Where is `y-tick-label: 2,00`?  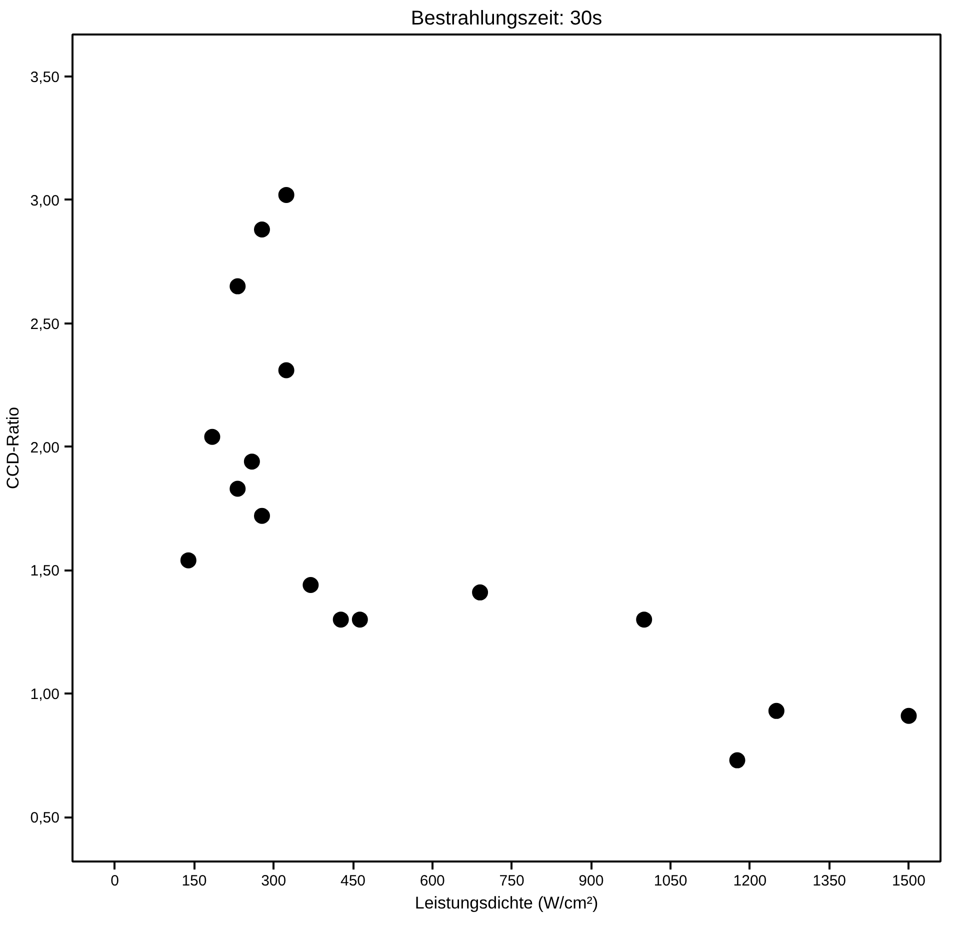 y-tick-label: 2,00 is located at coordinates (45, 447).